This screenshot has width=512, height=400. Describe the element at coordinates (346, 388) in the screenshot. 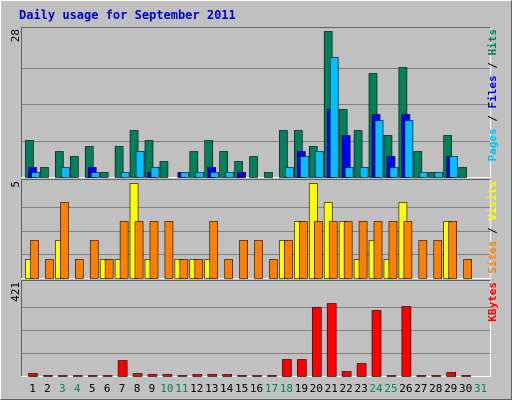

I see `x-tick-label-day-22: 22` at that location.